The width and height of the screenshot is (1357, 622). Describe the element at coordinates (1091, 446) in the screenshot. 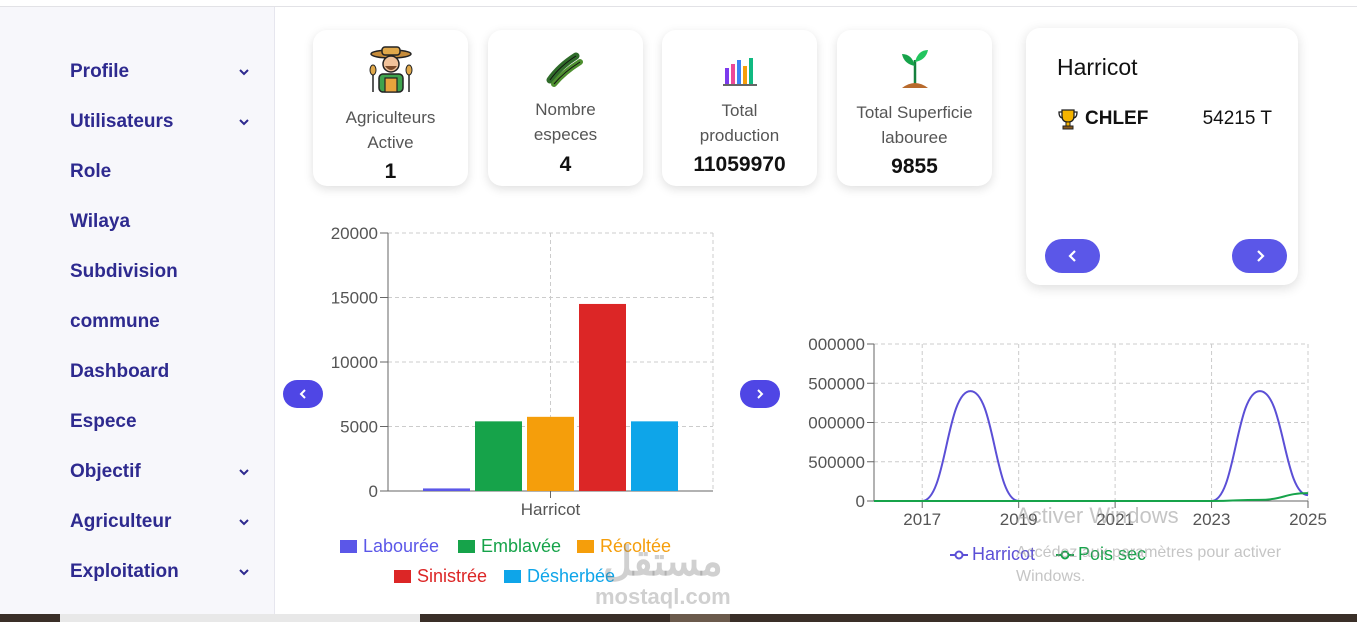

I see `series-line-harricot` at that location.